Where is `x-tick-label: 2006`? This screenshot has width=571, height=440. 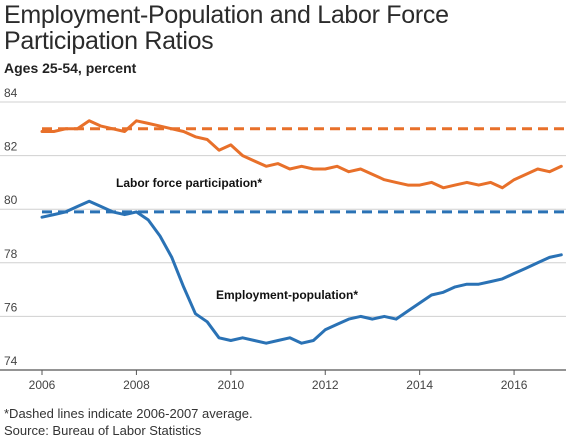 x-tick-label: 2006 is located at coordinates (42, 385).